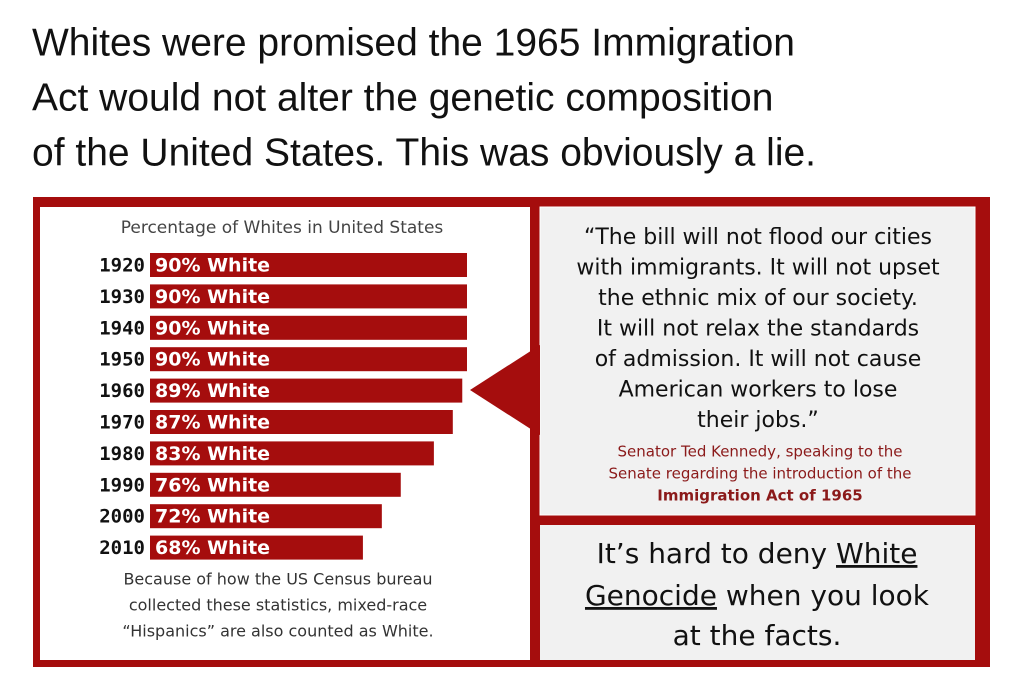 This screenshot has width=1024, height=697. I want to click on quote-line: the ethnic mix of our society., so click(758, 298).